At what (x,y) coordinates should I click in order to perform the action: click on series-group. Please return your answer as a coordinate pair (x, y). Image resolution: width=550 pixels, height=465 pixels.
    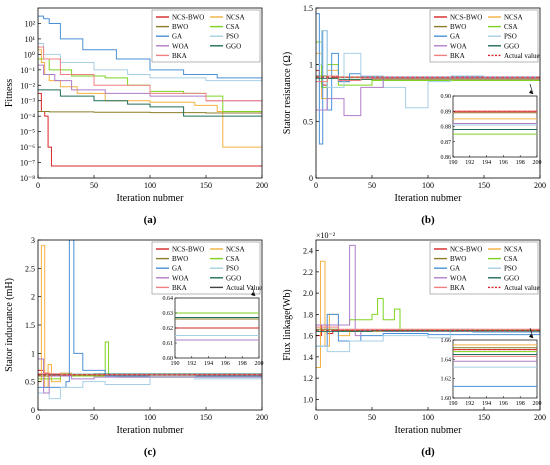
    Looking at the image, I should click on (428, 79).